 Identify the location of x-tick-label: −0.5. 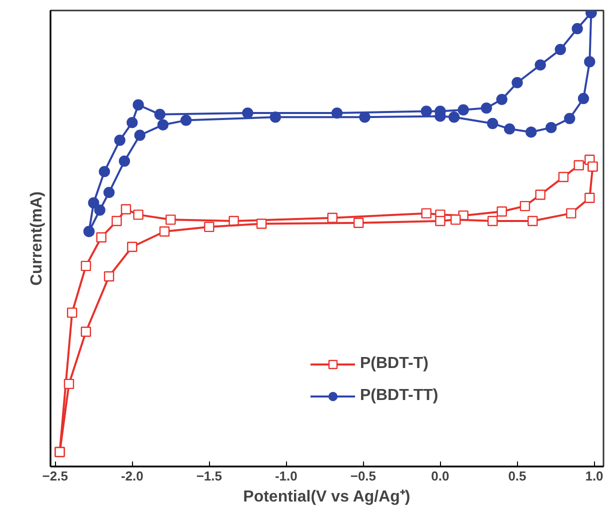
(363, 476).